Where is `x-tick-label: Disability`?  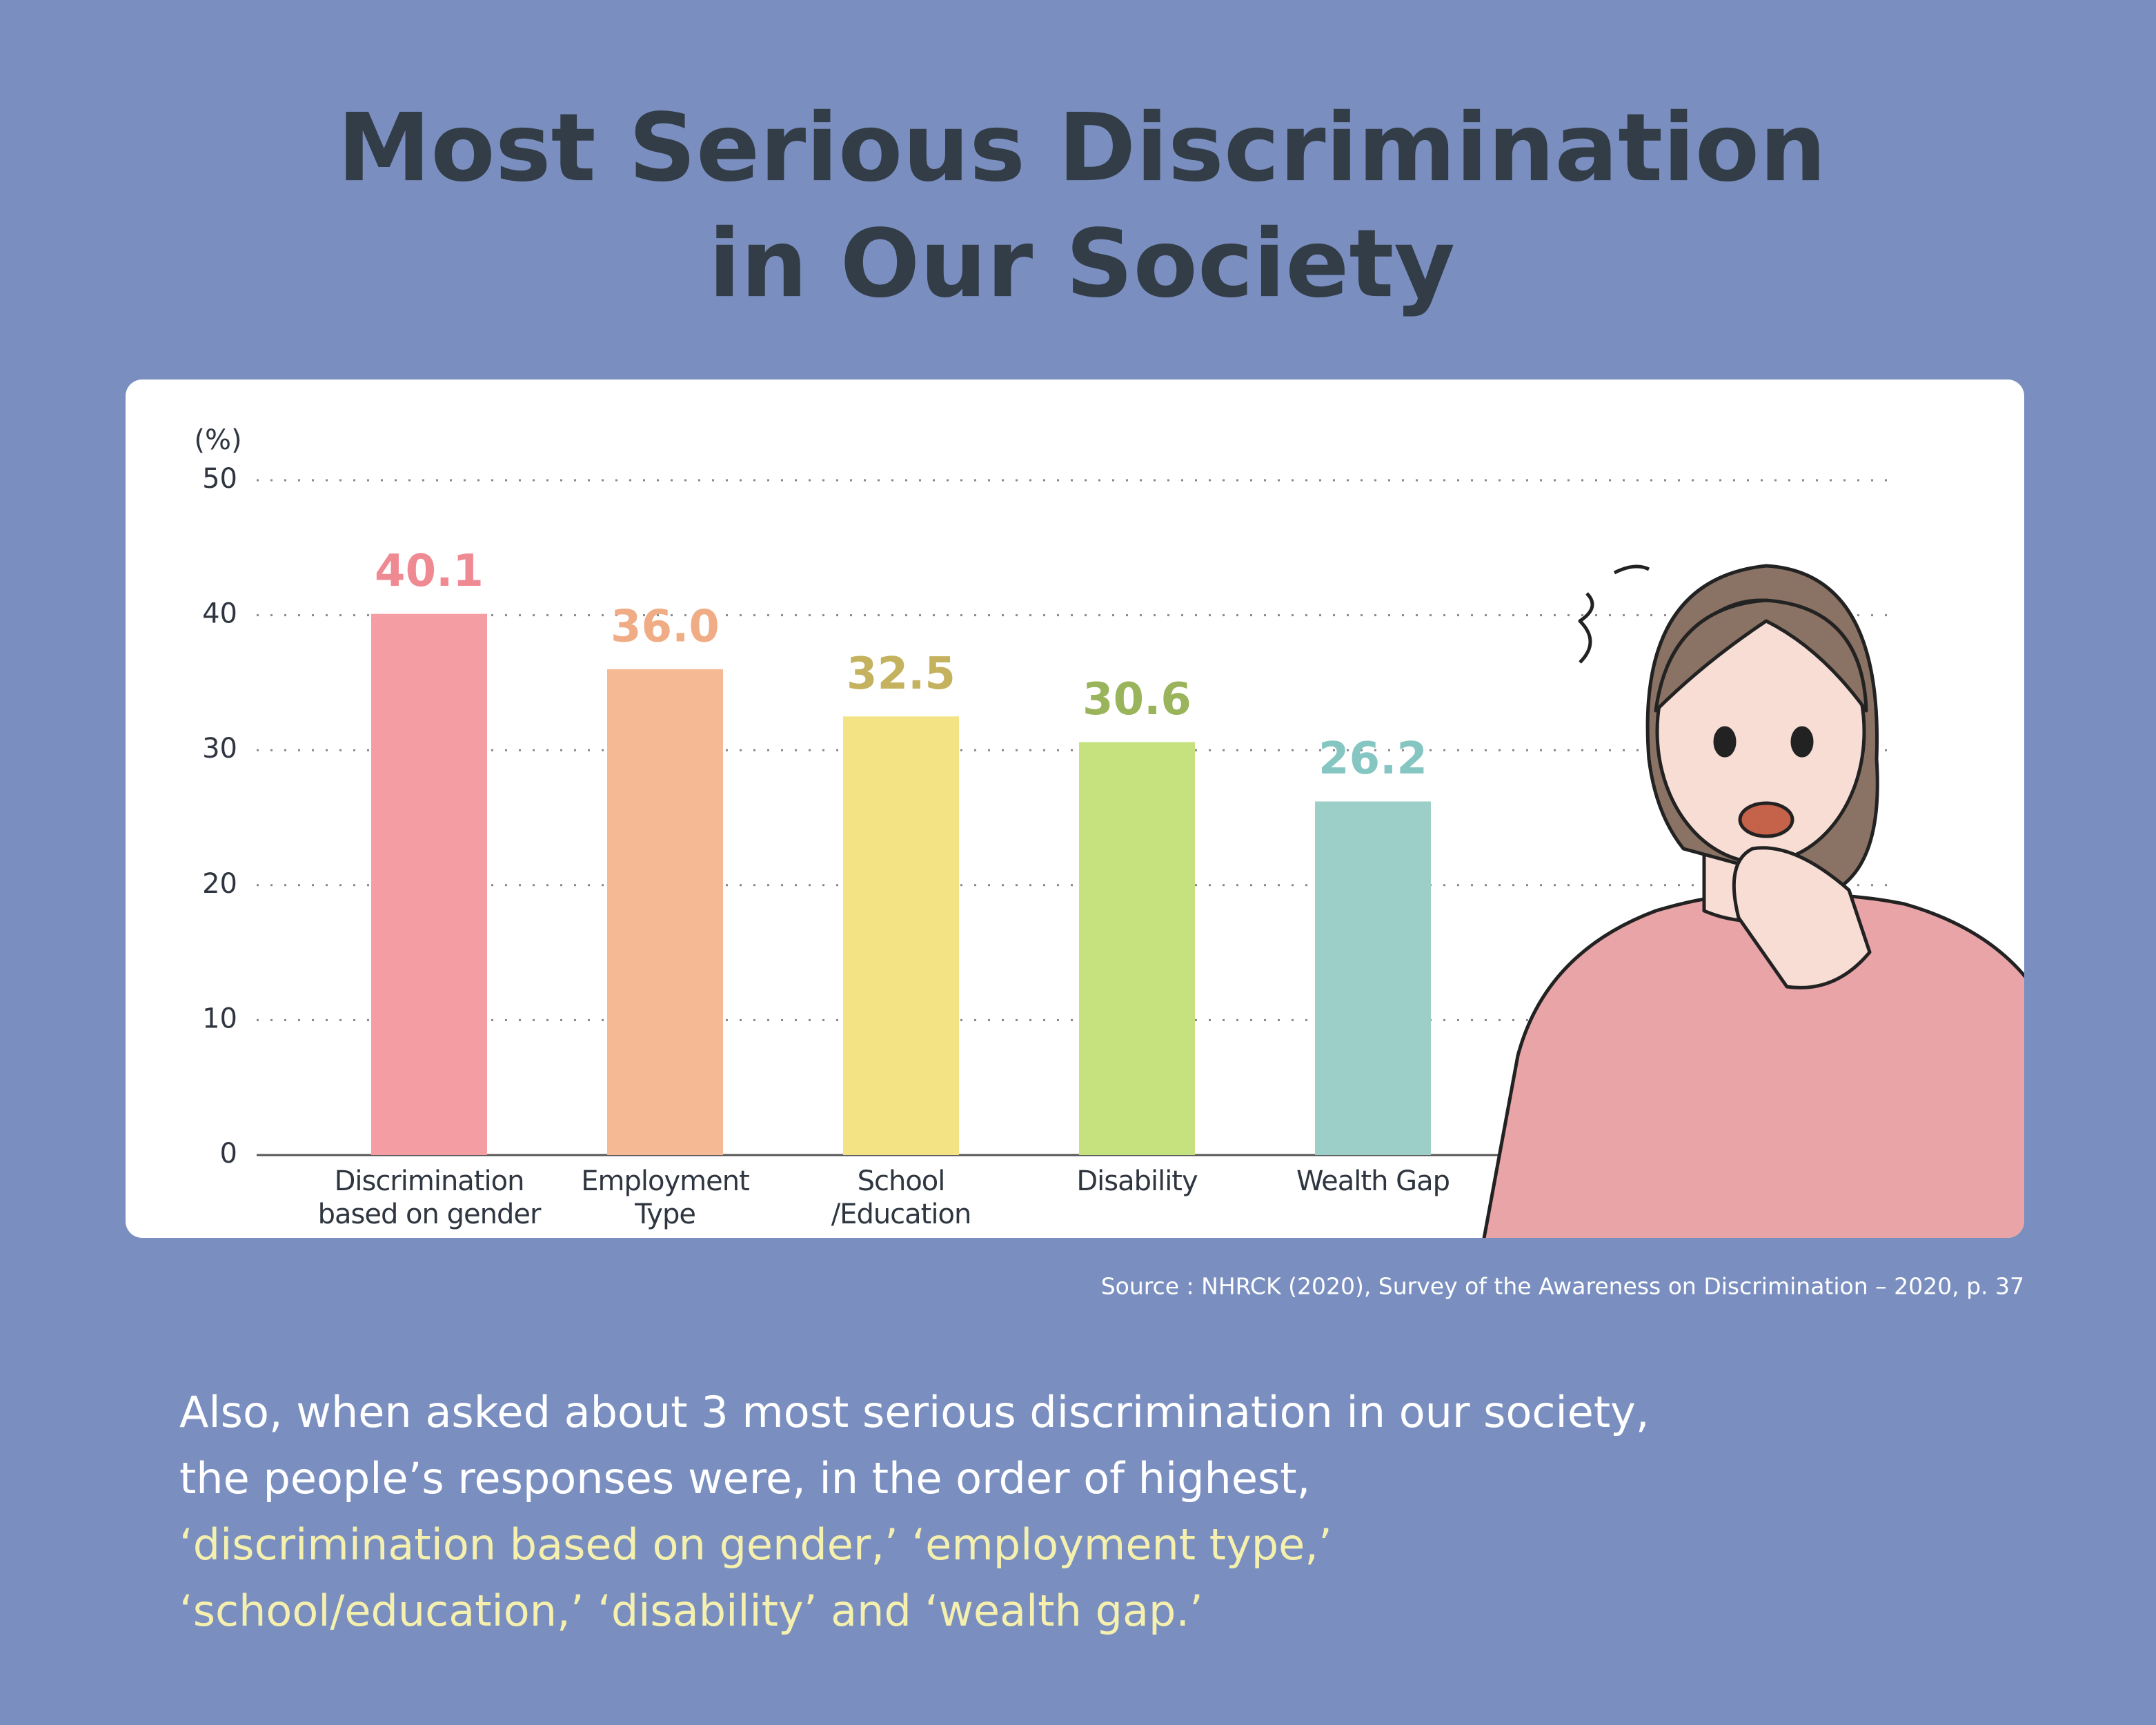 x-tick-label: Disability is located at coordinates (1137, 1181).